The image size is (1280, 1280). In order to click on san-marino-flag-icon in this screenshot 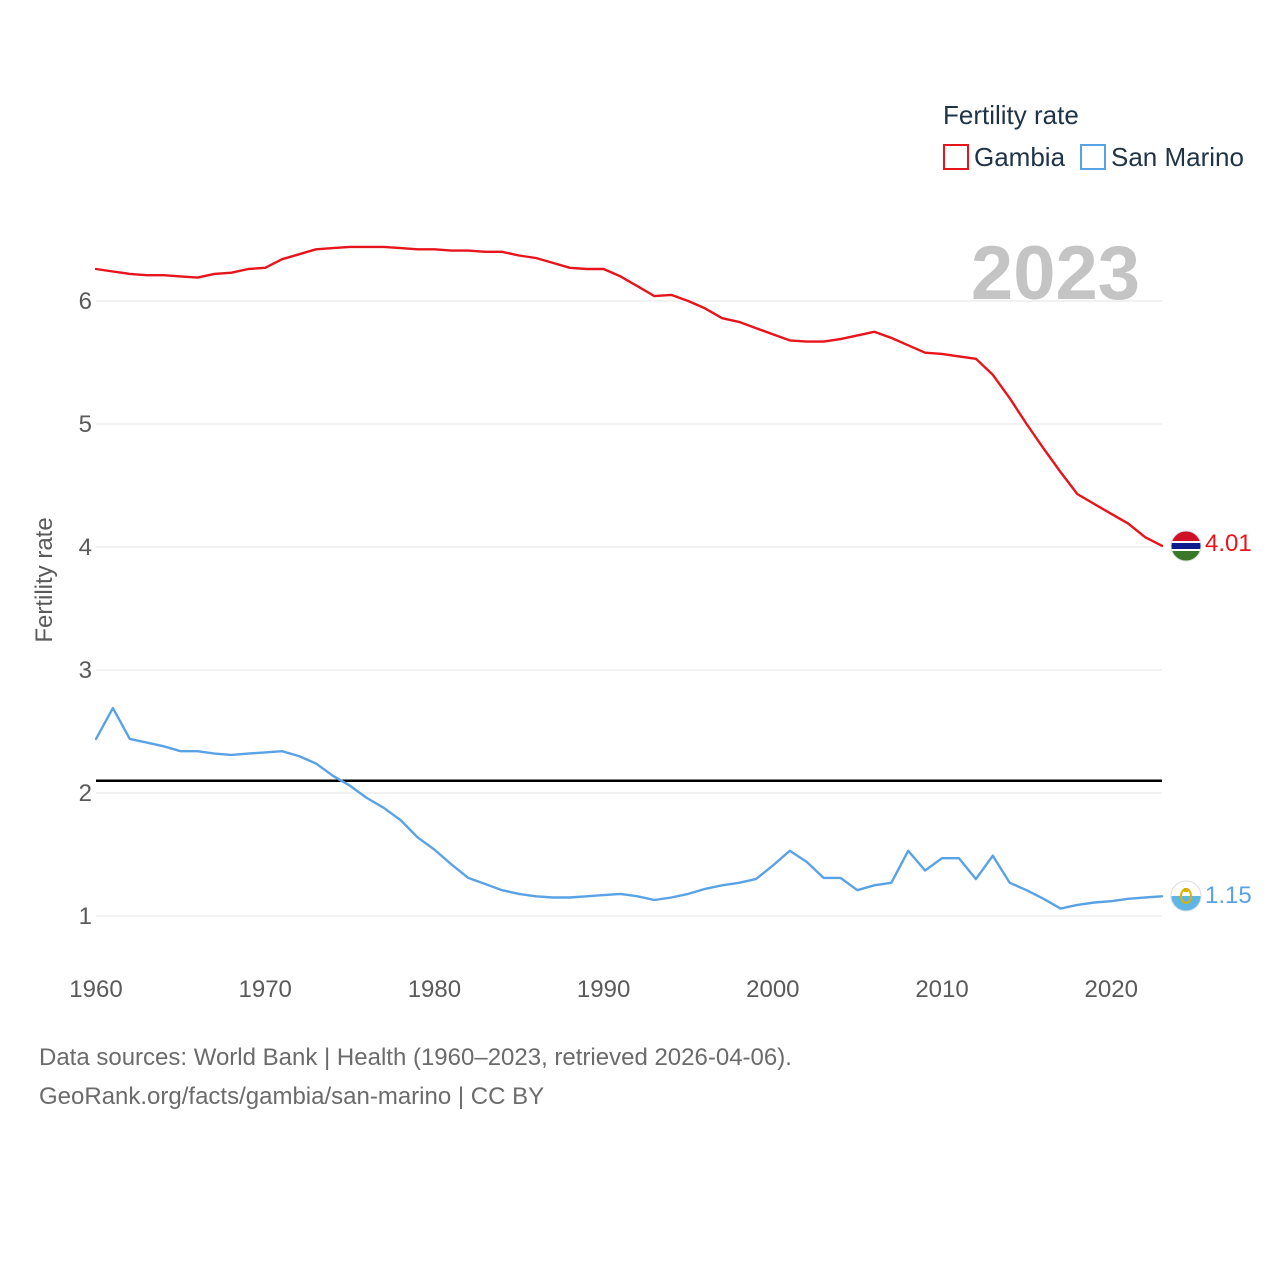, I will do `click(1186, 896)`.